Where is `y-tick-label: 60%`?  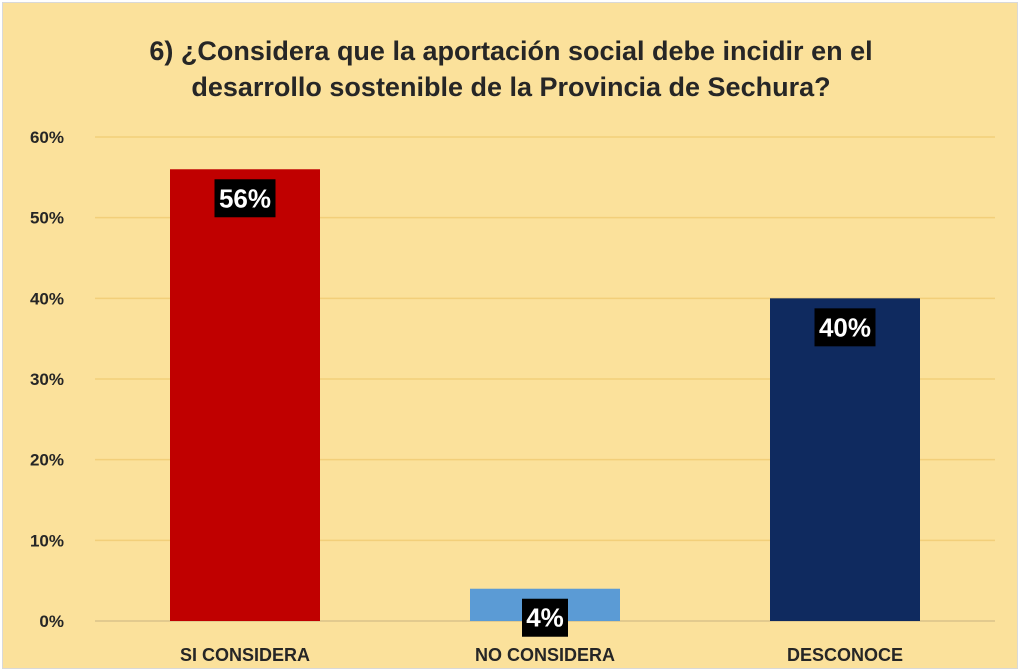 y-tick-label: 60% is located at coordinates (47, 137).